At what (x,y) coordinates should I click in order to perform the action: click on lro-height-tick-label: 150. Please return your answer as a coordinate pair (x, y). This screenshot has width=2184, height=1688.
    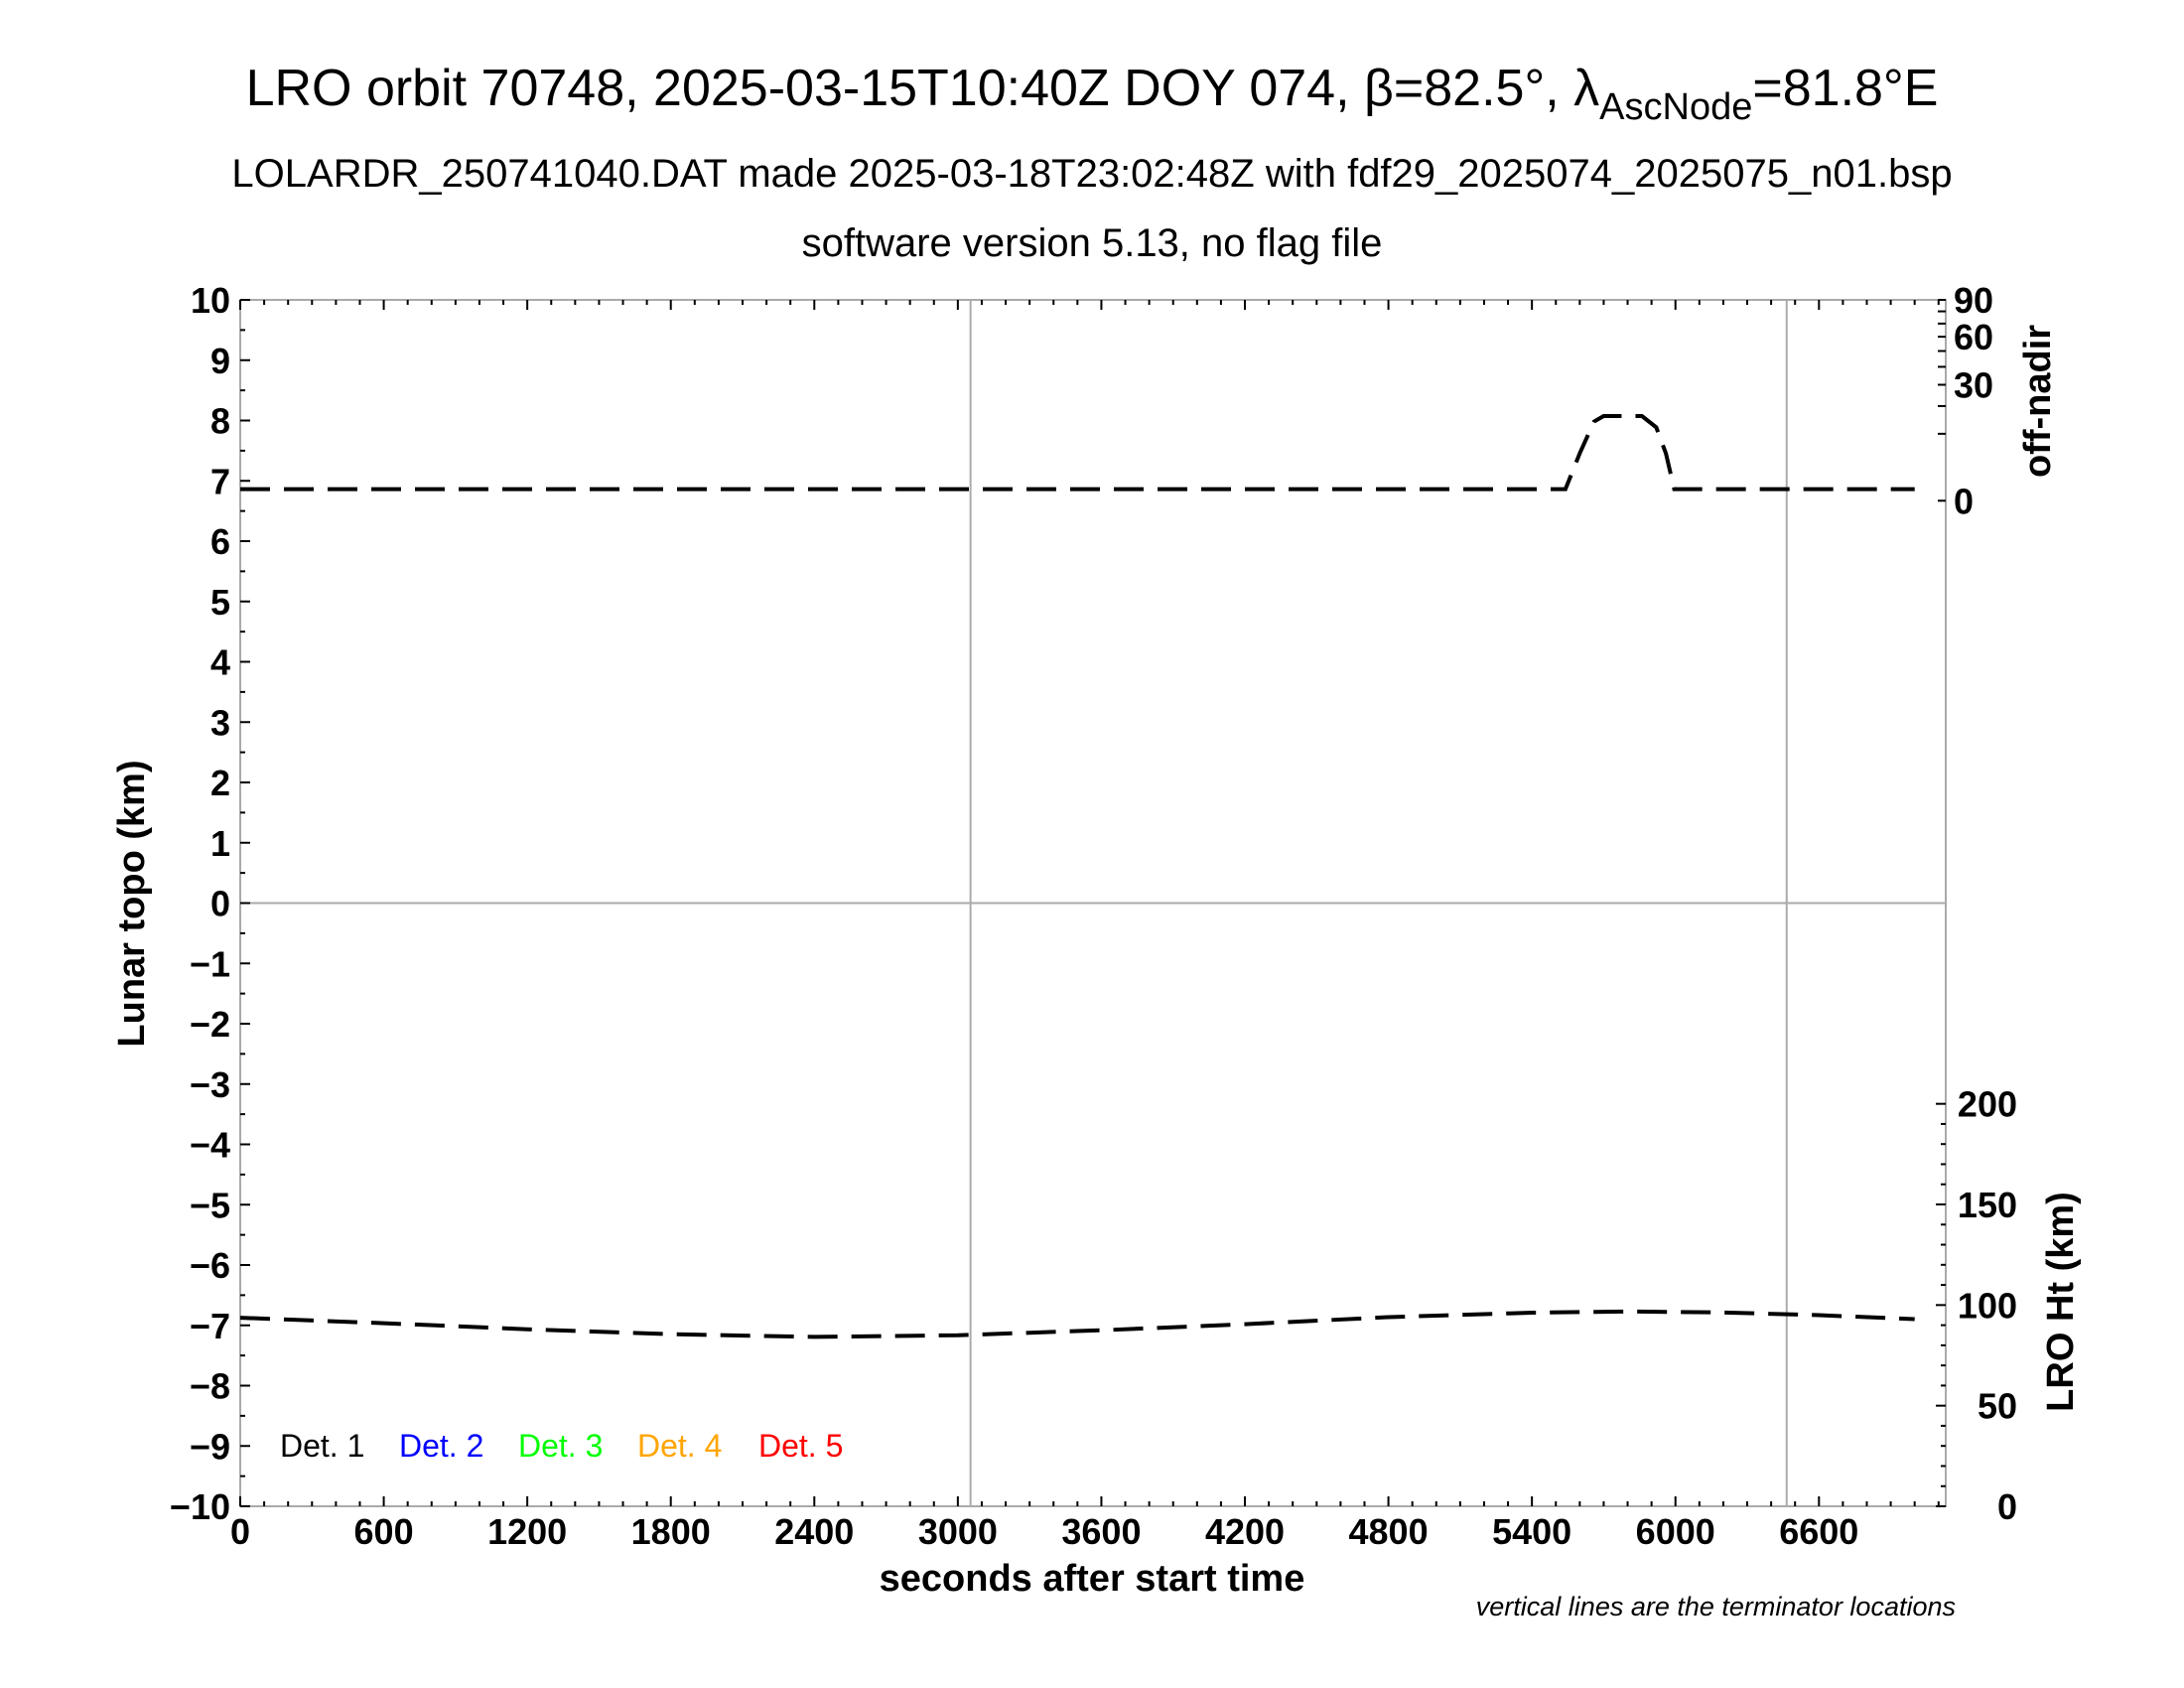
    Looking at the image, I should click on (1987, 1205).